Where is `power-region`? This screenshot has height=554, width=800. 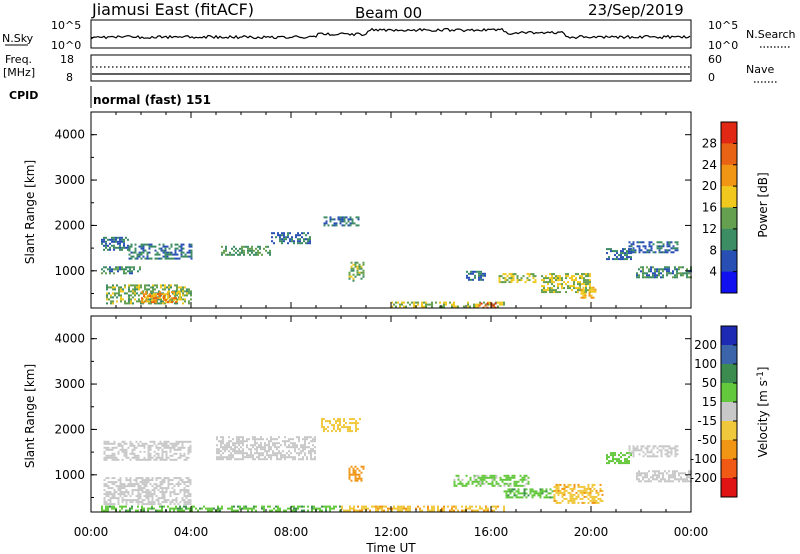
power-region is located at coordinates (161, 297).